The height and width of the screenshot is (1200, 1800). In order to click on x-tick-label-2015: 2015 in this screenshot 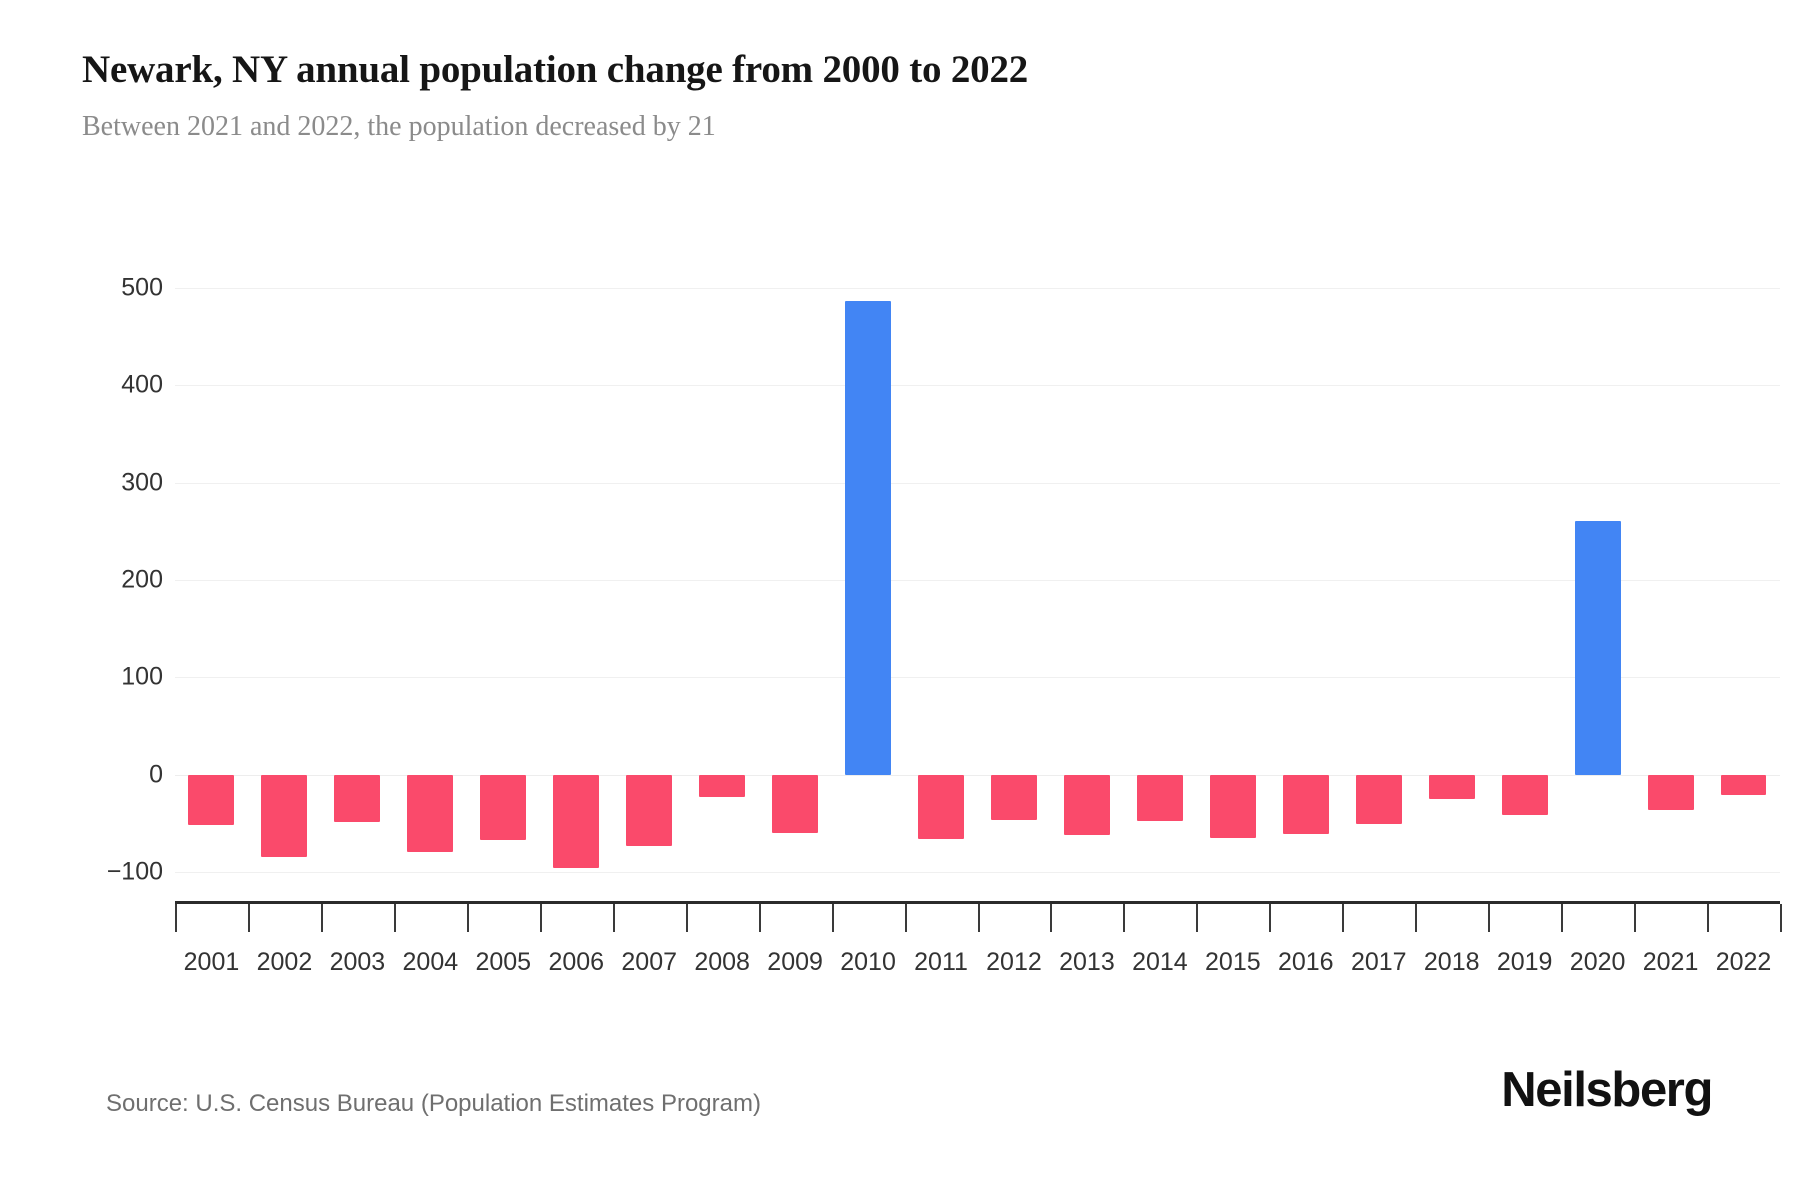, I will do `click(1233, 962)`.